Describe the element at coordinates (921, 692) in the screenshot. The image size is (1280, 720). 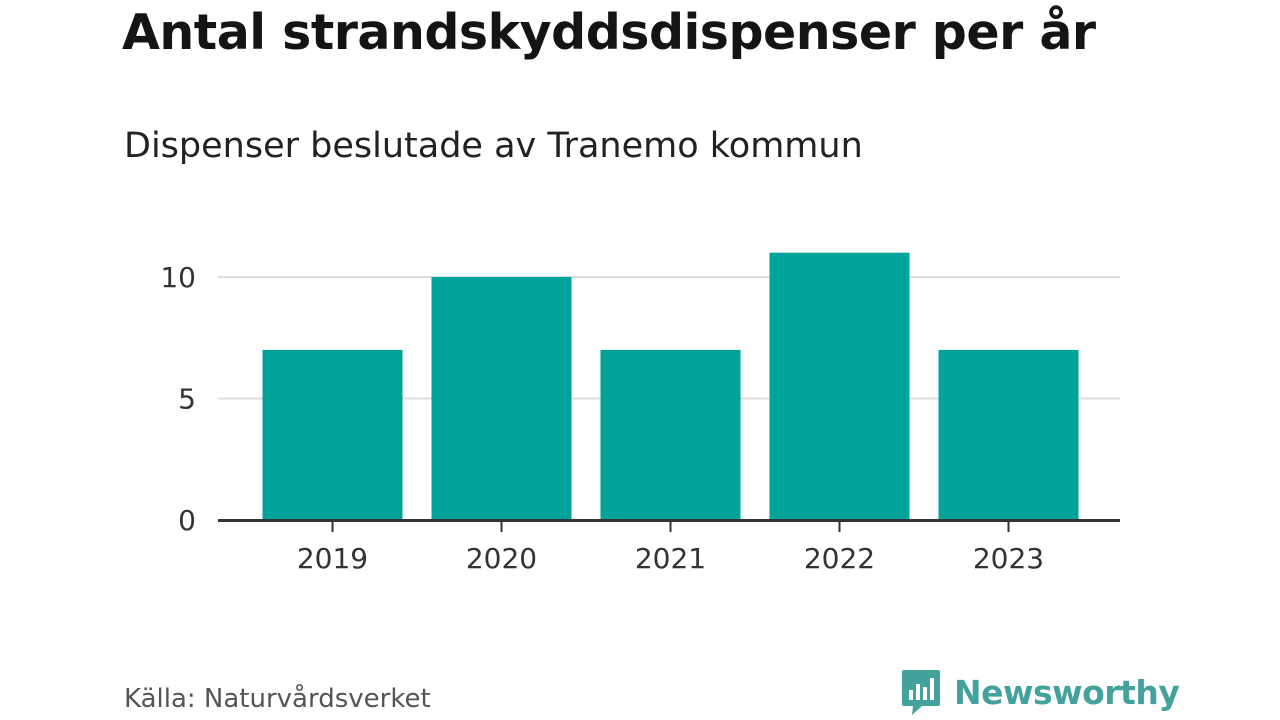
I see `newsworthy-logo-icon` at that location.